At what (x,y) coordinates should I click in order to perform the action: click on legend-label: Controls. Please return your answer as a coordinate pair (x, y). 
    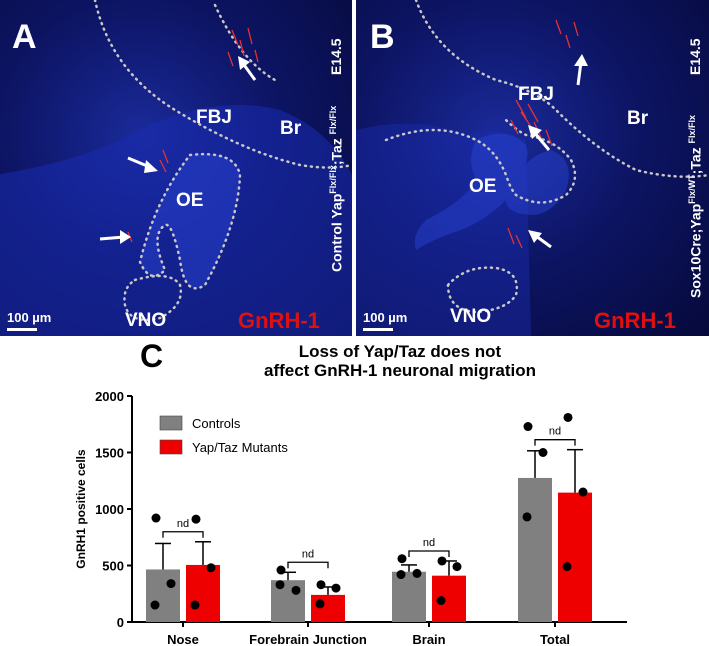
    Looking at the image, I should click on (216, 423).